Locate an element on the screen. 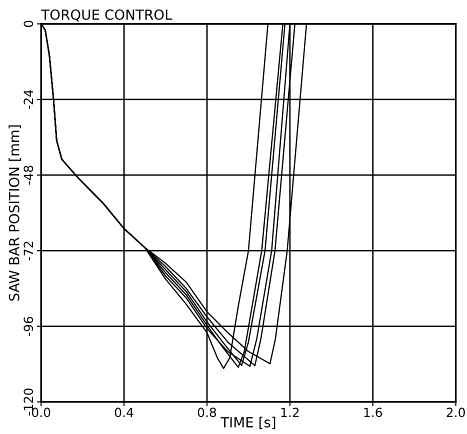  chart-title: TORQUE CONTROL is located at coordinates (106, 15).